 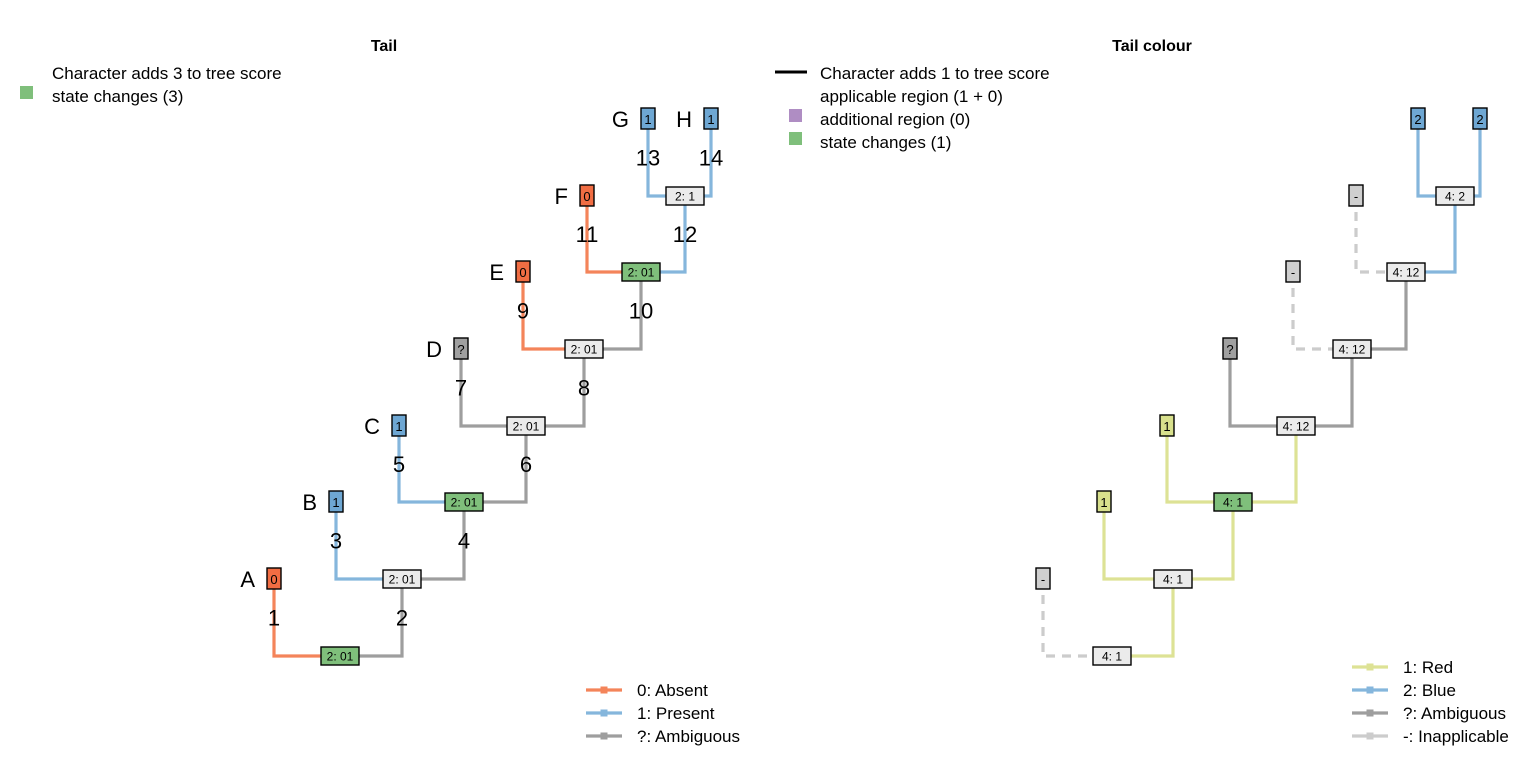 I want to click on tip-state-label: -, so click(x=1293, y=272).